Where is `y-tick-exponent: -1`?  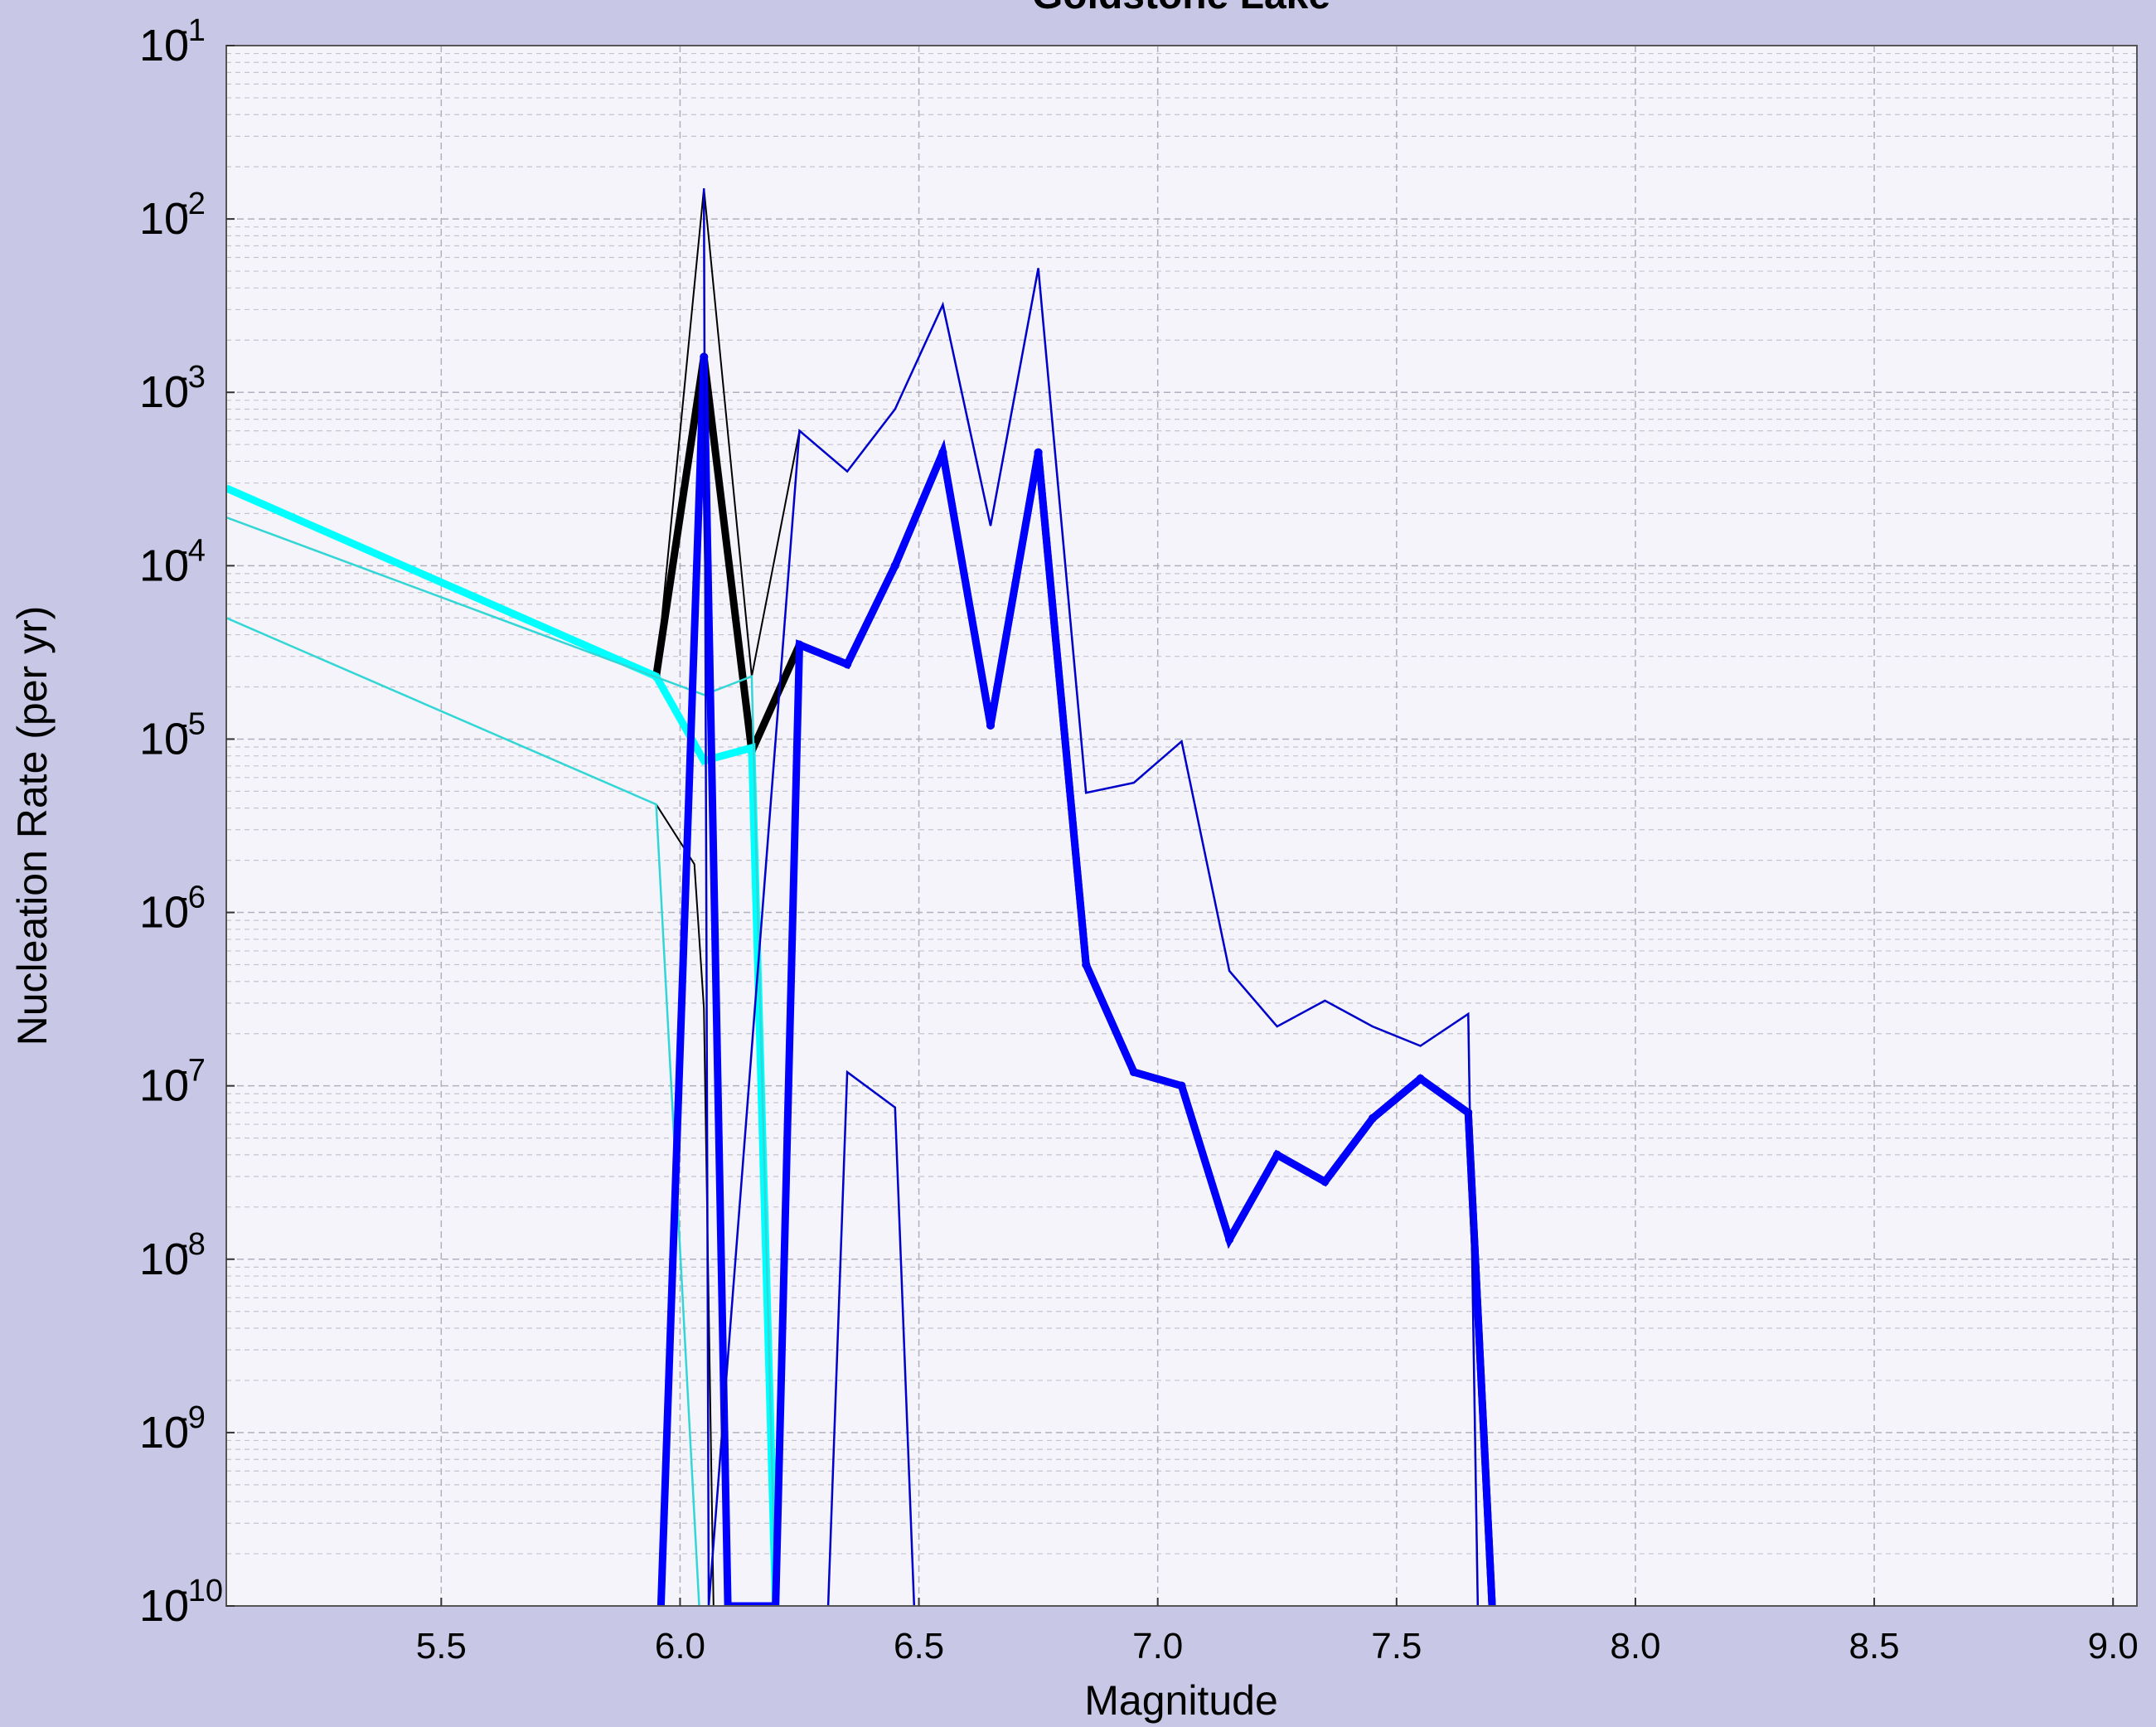
y-tick-exponent: -1 is located at coordinates (191, 31).